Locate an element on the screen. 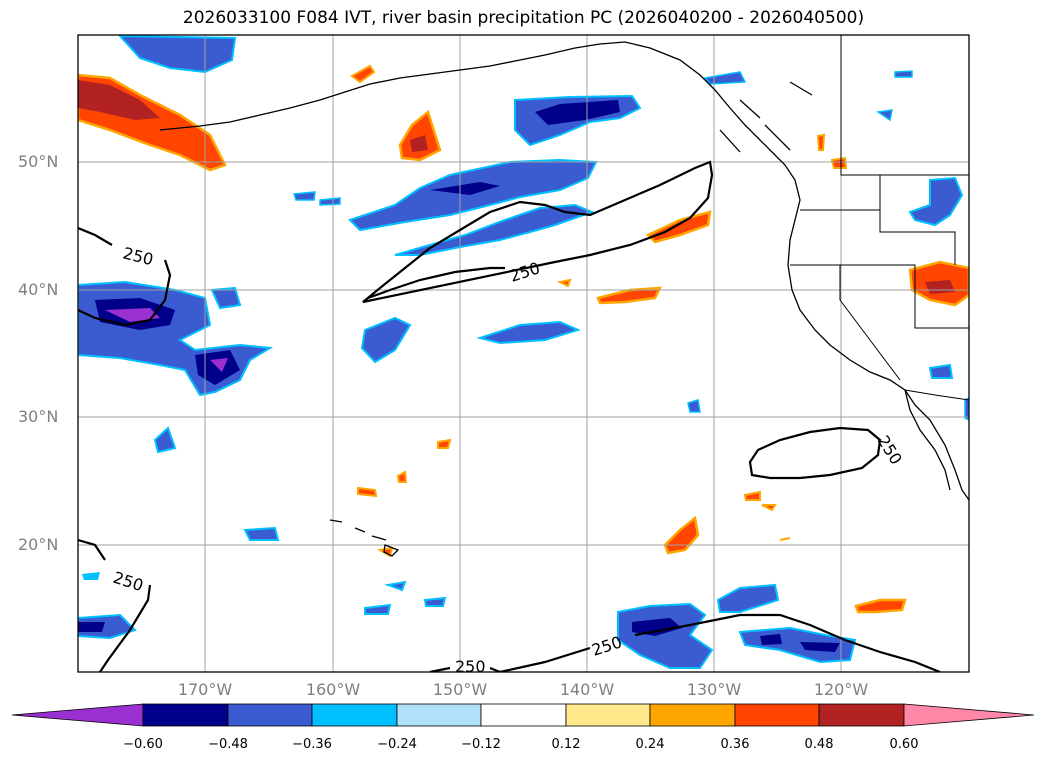 The width and height of the screenshot is (1047, 765). colorbar-tick: −0.24 is located at coordinates (397, 744).